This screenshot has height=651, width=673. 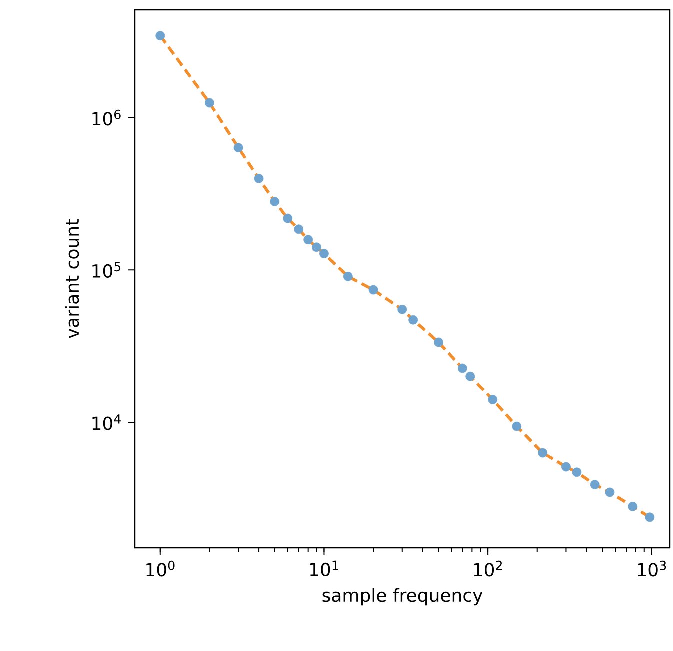 I want to click on y-tick-label: 10$^{4}$, so click(x=106, y=422).